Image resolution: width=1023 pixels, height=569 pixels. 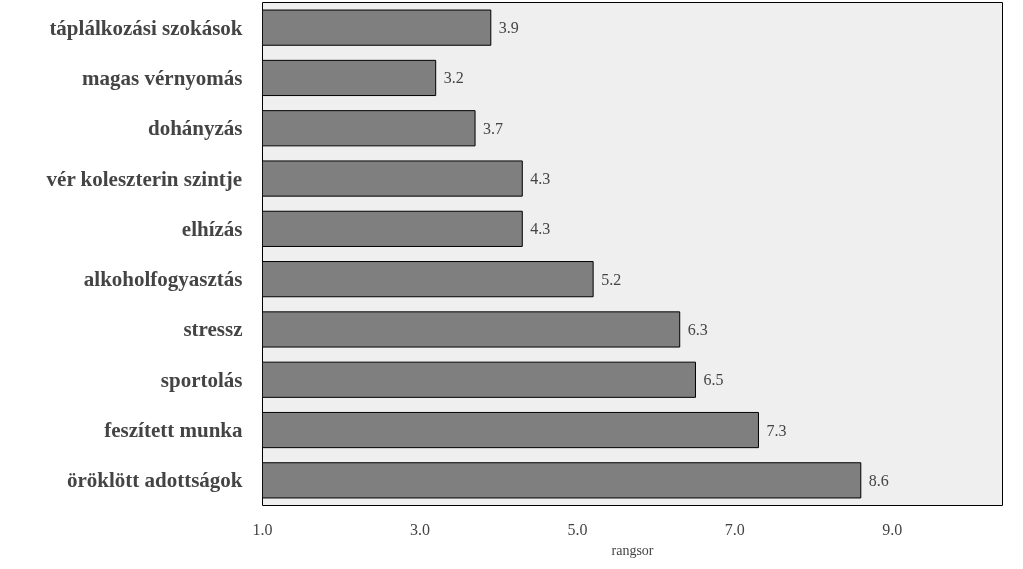 I want to click on y-tick-label: vér koleszterin szintje, so click(x=144, y=178).